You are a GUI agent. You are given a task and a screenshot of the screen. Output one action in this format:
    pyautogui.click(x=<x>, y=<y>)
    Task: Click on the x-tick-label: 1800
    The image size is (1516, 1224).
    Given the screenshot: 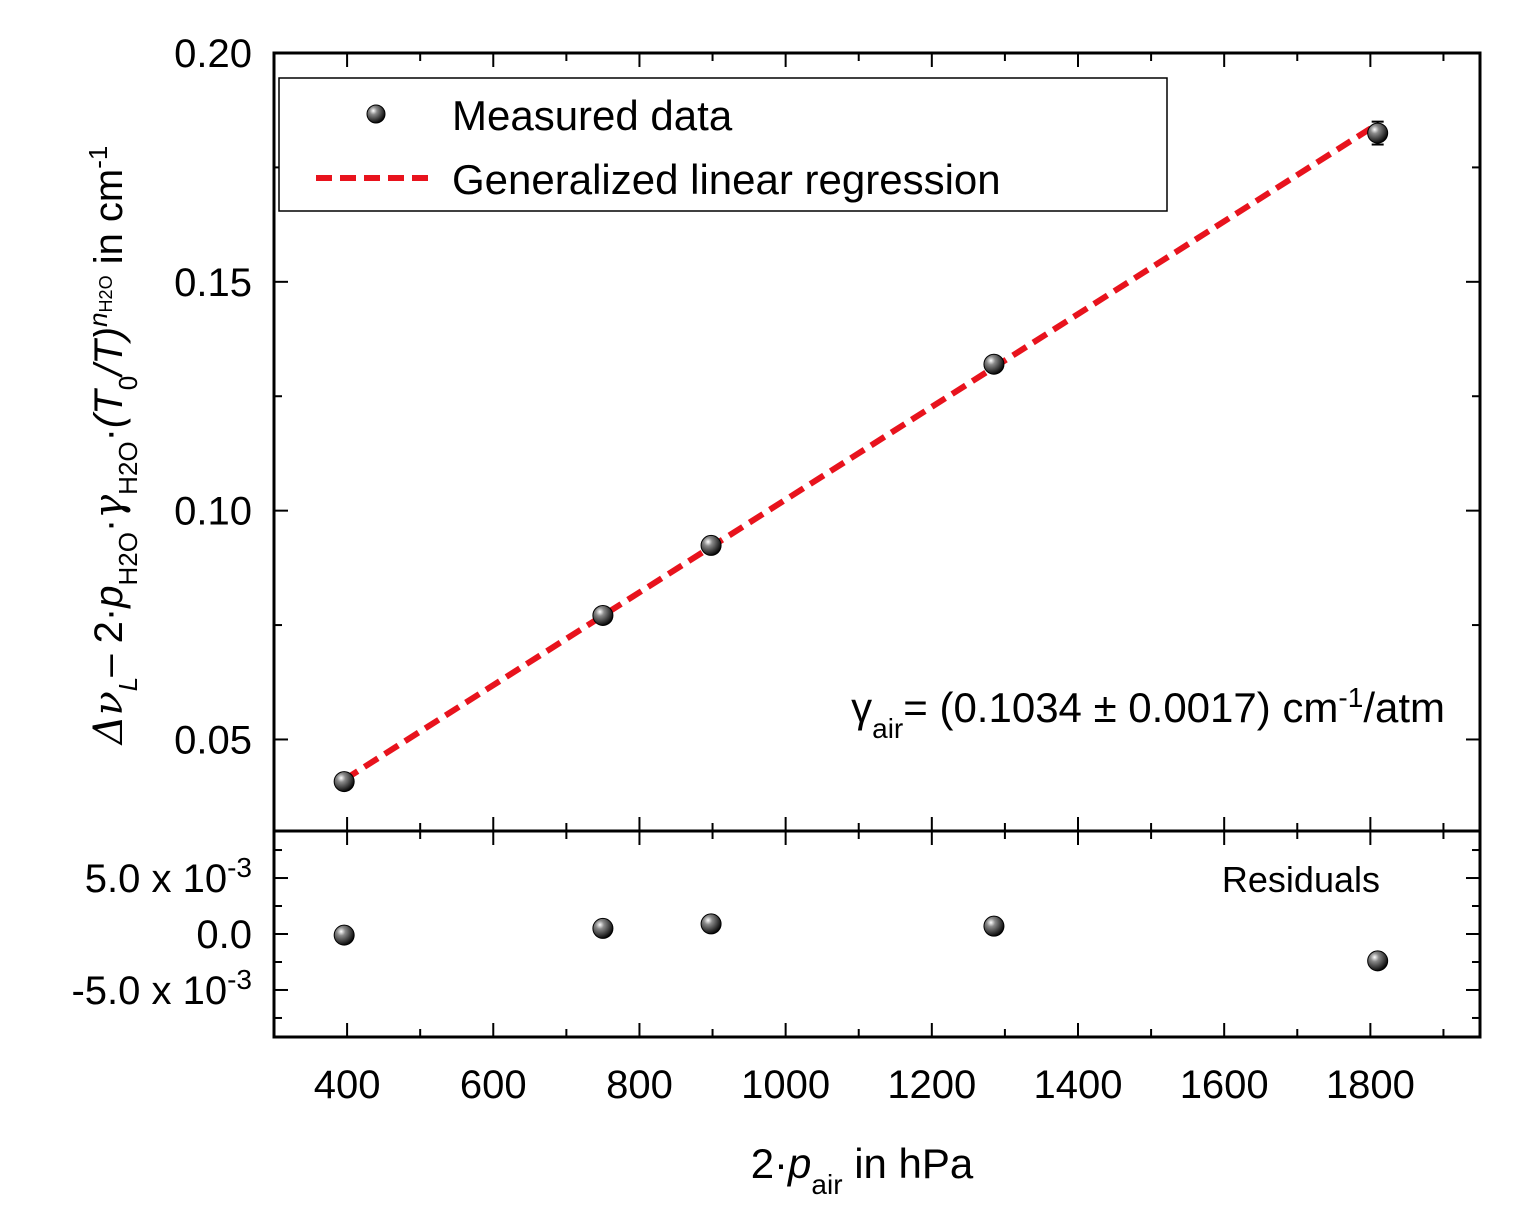 What is the action you would take?
    pyautogui.click(x=1370, y=1085)
    